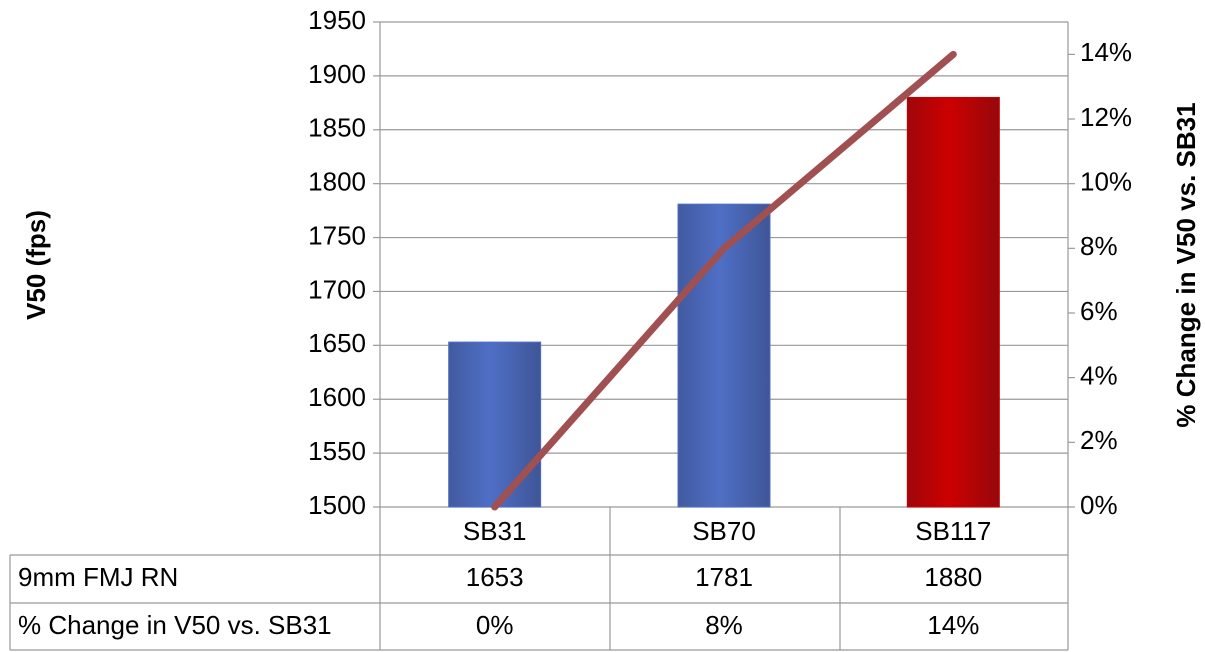  I want to click on y2-tick-label: 2%, so click(1099, 440).